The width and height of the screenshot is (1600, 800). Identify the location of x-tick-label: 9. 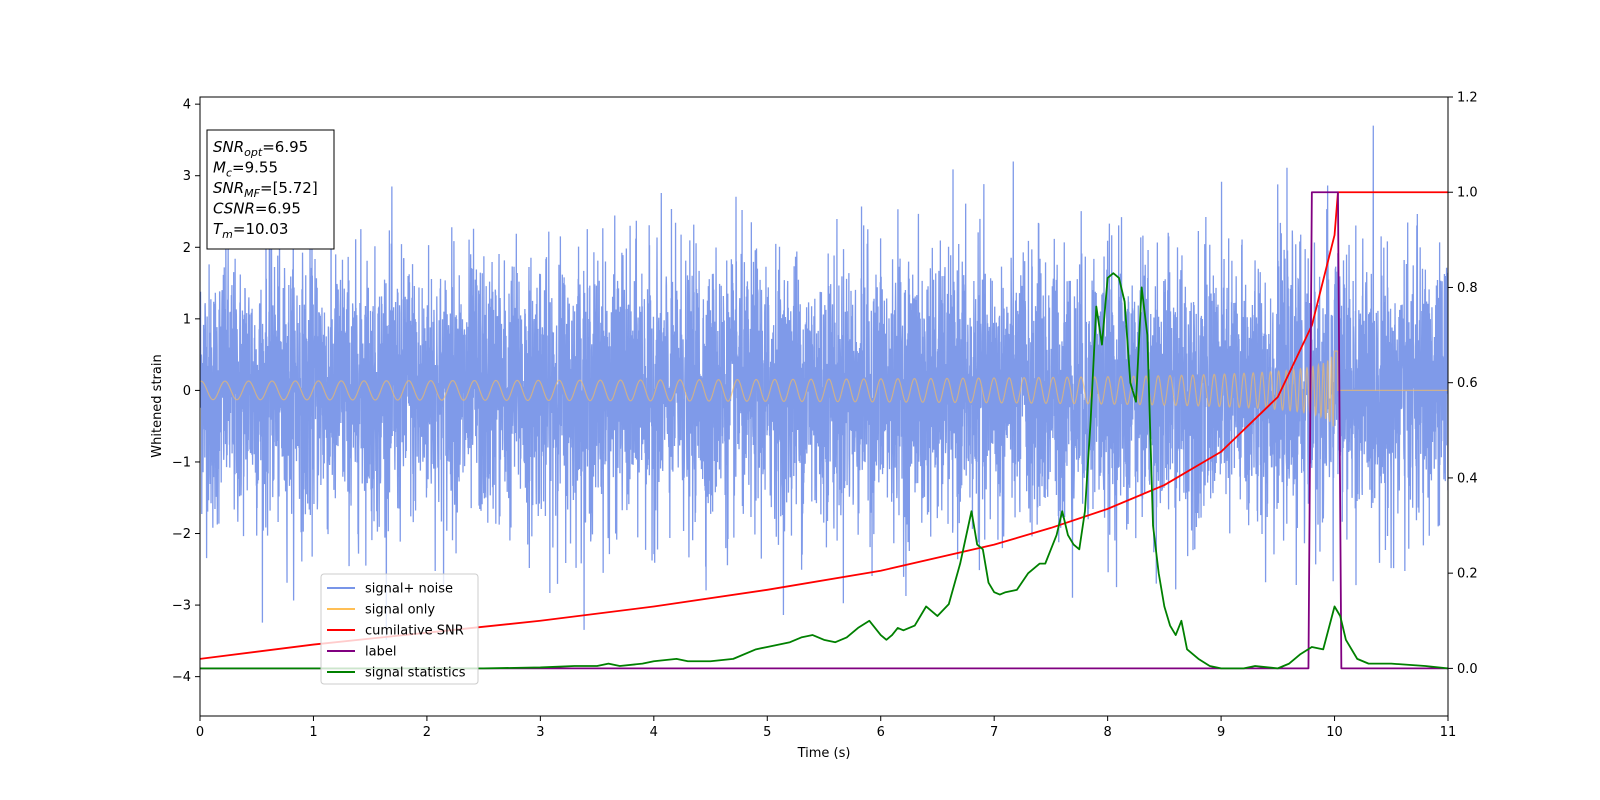
(1221, 732).